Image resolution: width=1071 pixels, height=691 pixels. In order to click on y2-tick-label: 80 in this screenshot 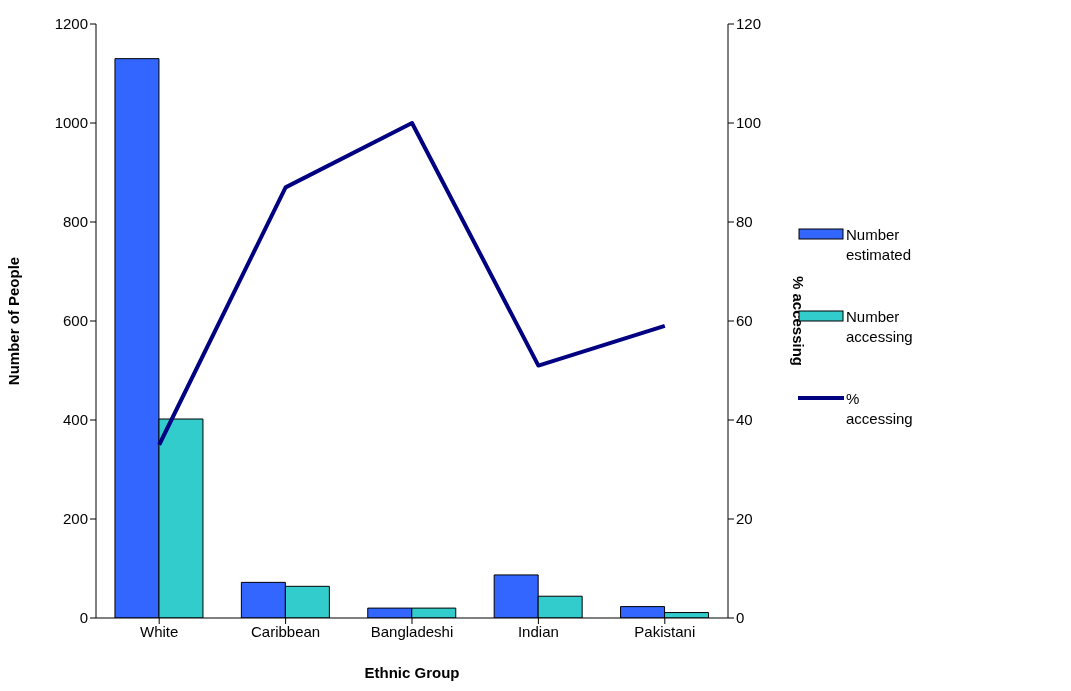, I will do `click(744, 222)`.